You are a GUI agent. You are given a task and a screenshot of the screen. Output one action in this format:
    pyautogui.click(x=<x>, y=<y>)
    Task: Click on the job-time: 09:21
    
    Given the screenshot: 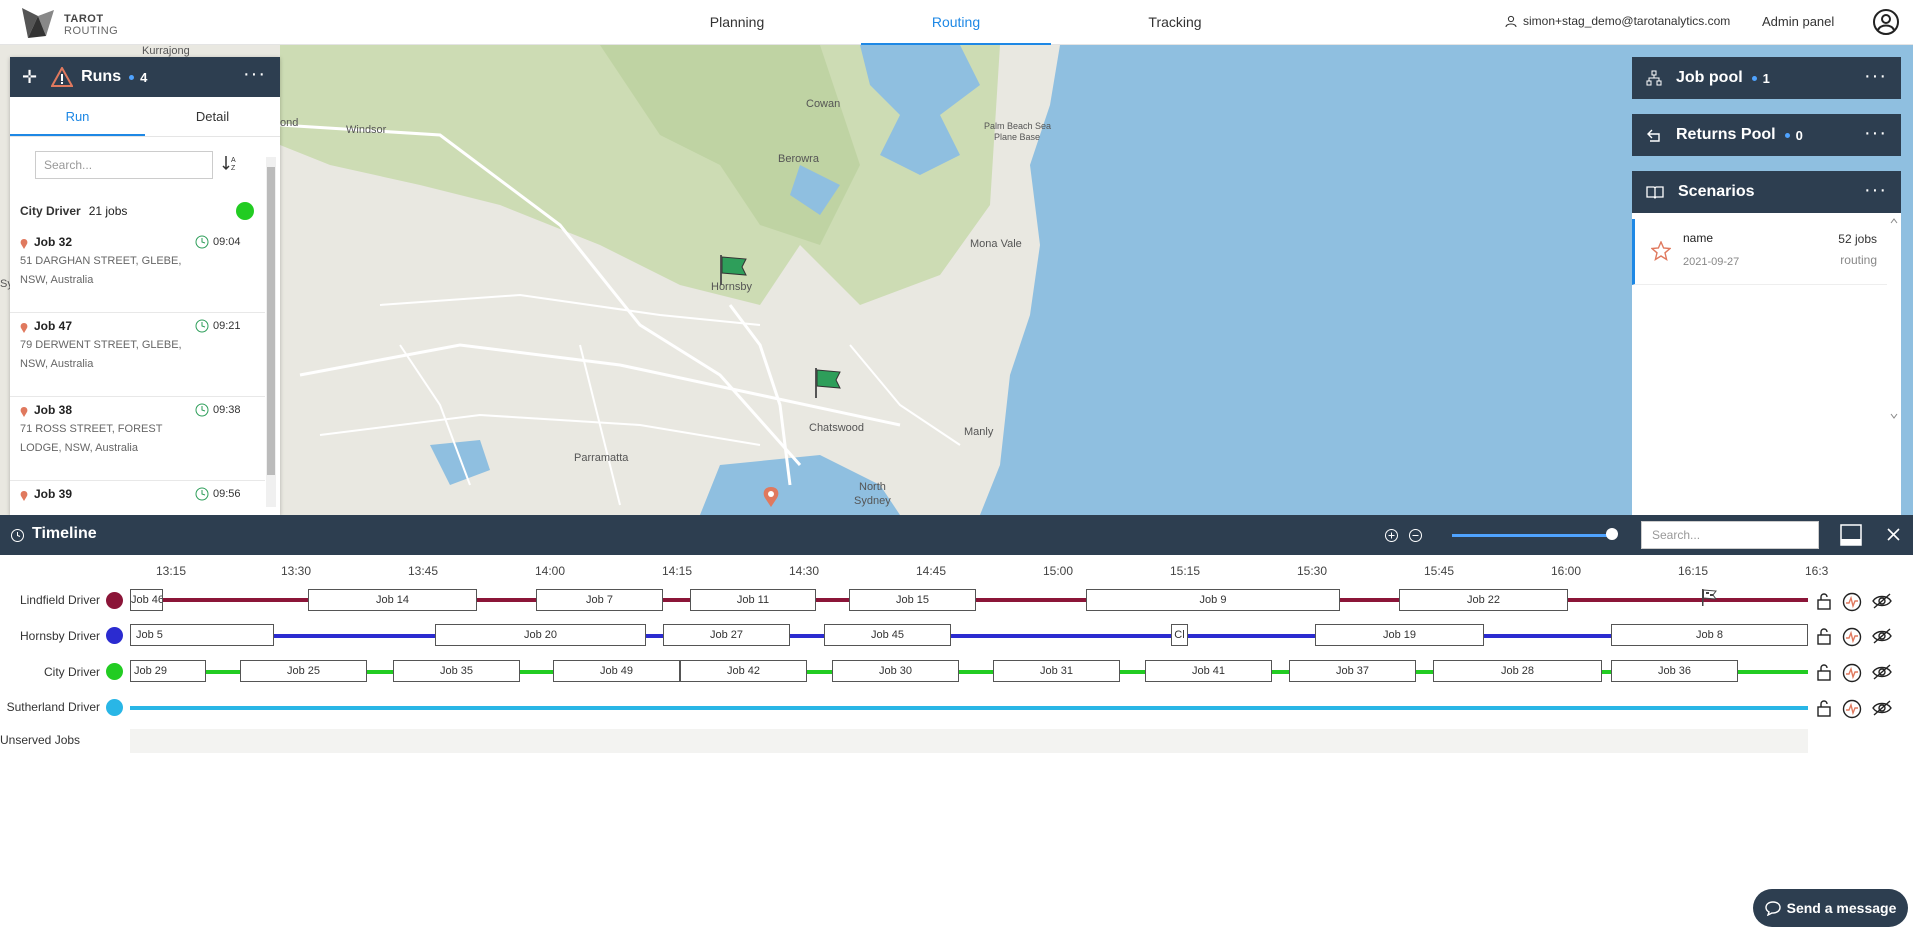 What is the action you would take?
    pyautogui.click(x=227, y=326)
    